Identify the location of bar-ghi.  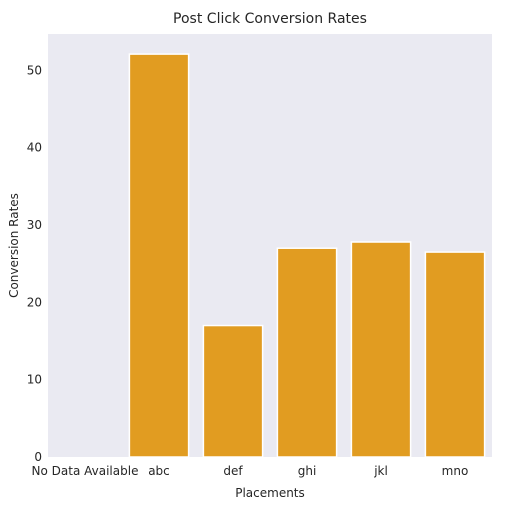
(307, 352).